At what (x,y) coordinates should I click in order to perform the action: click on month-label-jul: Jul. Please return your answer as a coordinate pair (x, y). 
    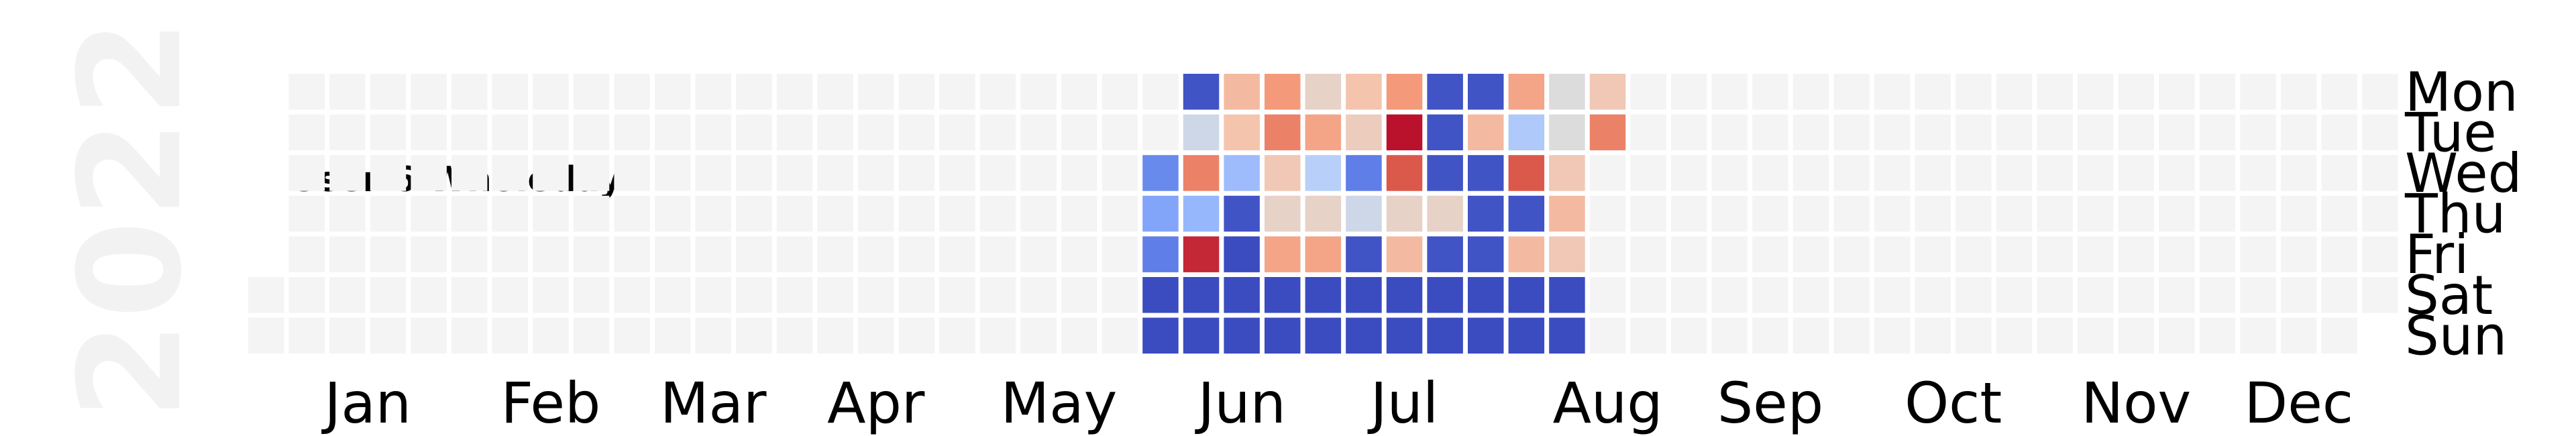
    Looking at the image, I should click on (1402, 403).